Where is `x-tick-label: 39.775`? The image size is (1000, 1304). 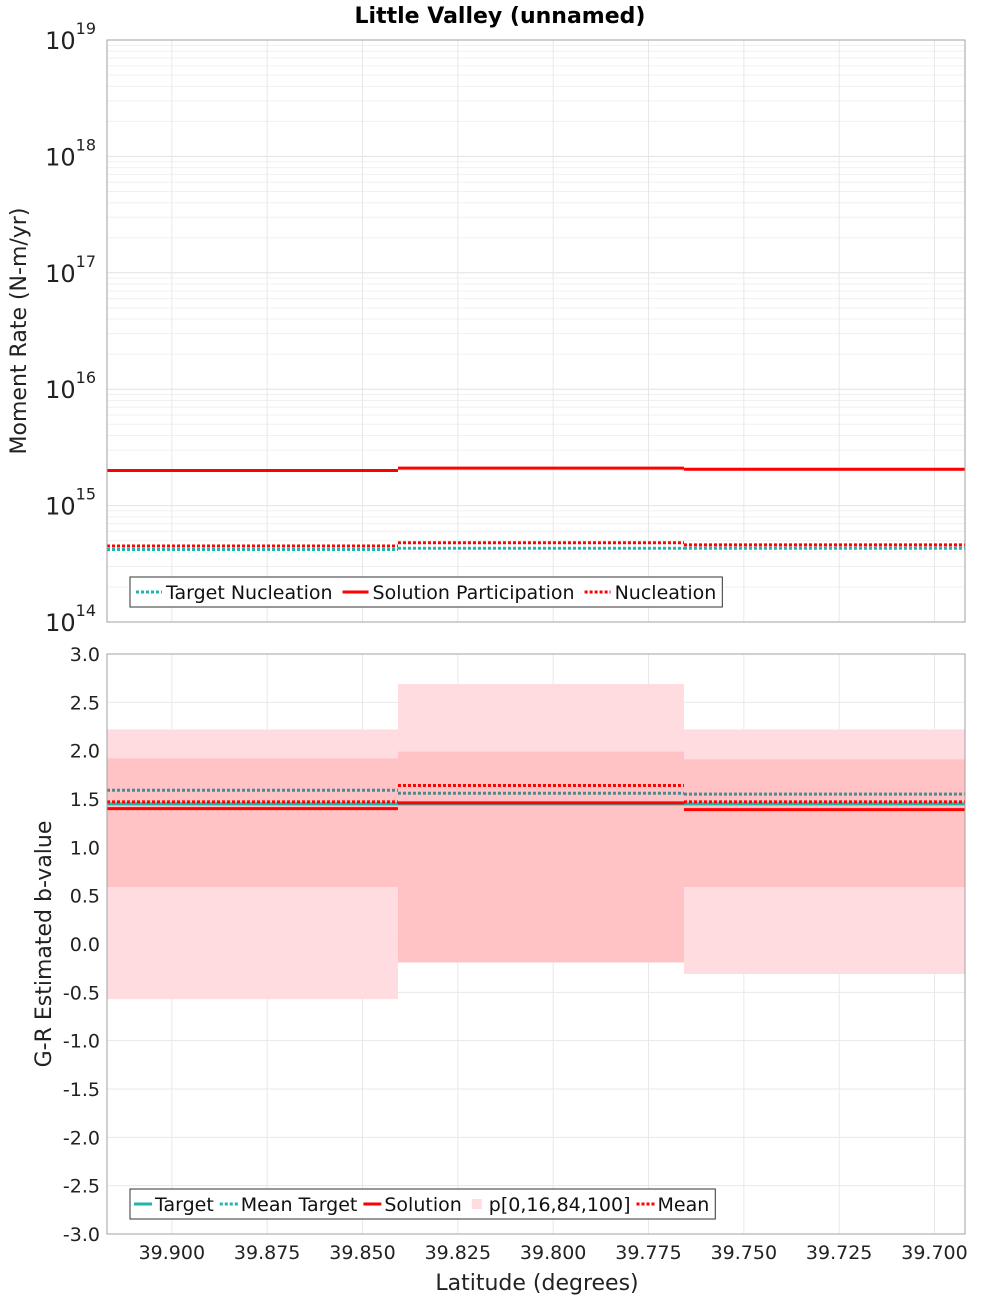 x-tick-label: 39.775 is located at coordinates (648, 1253).